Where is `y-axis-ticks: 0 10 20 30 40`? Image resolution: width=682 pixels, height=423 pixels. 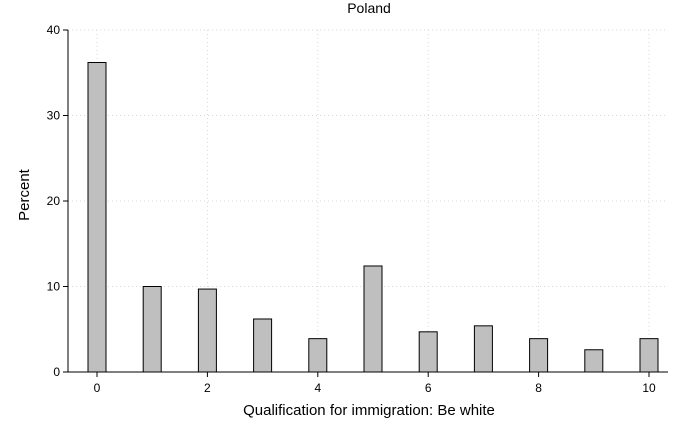 y-axis-ticks: 0 10 20 30 40 is located at coordinates (57, 201).